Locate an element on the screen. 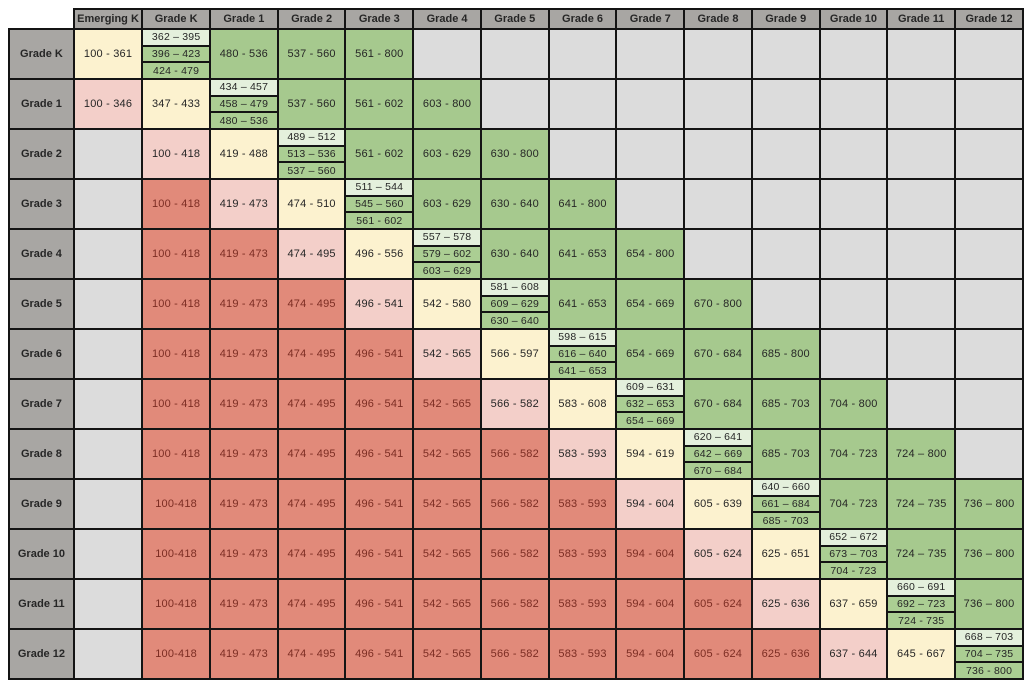 The image size is (1024, 683). stack-range-2: 673 – 703 is located at coordinates (853, 555).